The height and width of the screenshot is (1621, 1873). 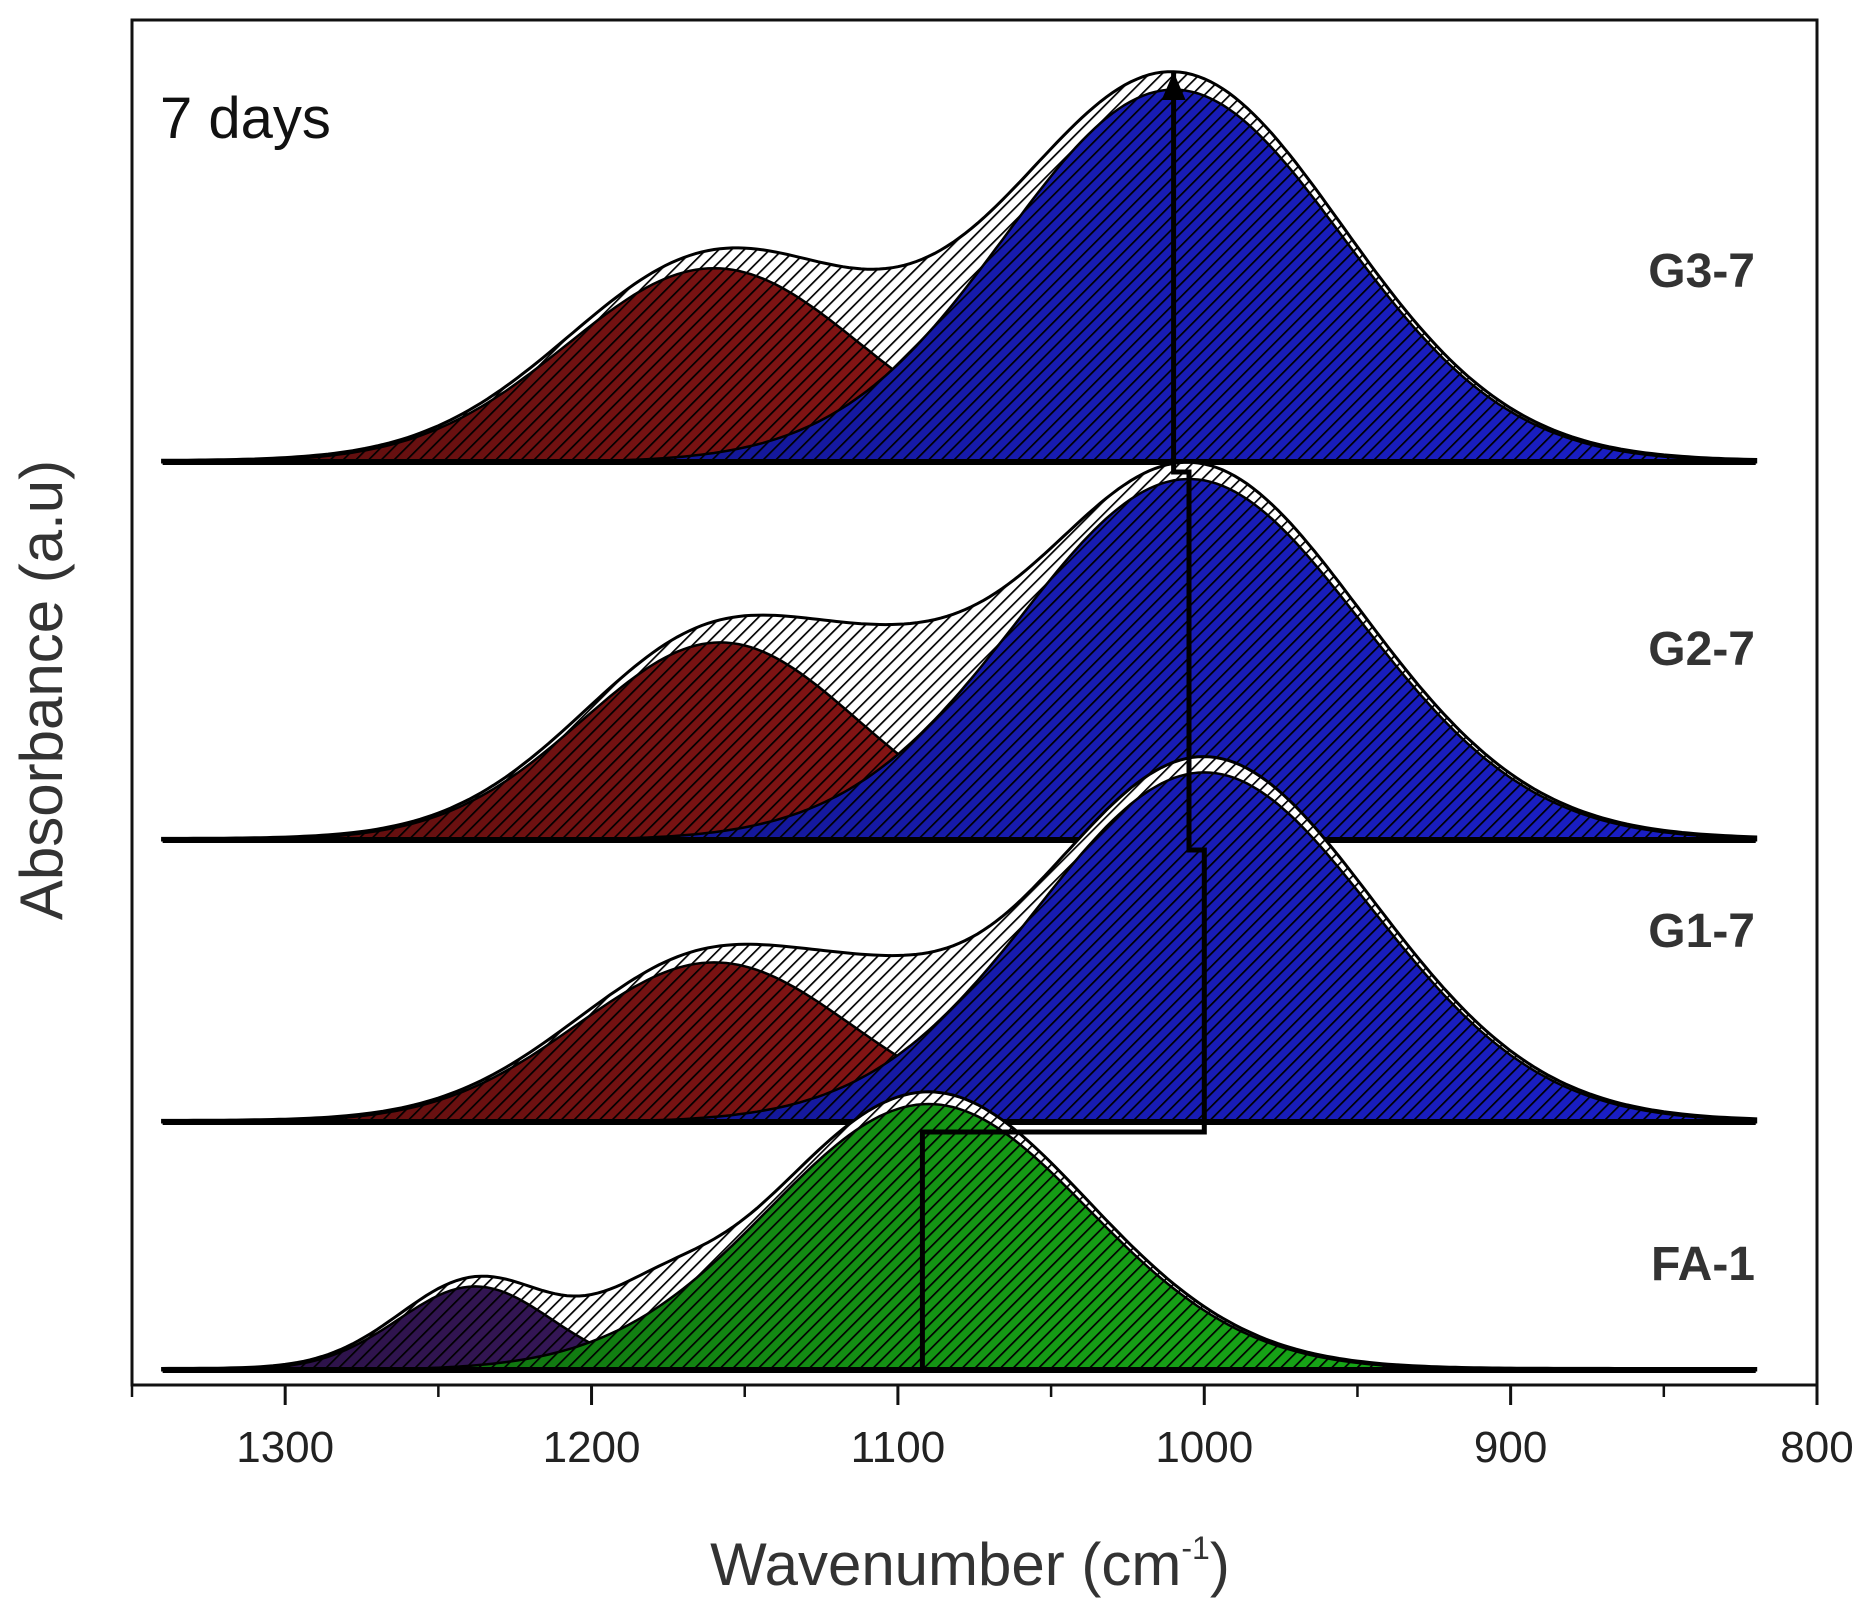 What do you see at coordinates (1701, 271) in the screenshot?
I see `panel-label: G3-7` at bounding box center [1701, 271].